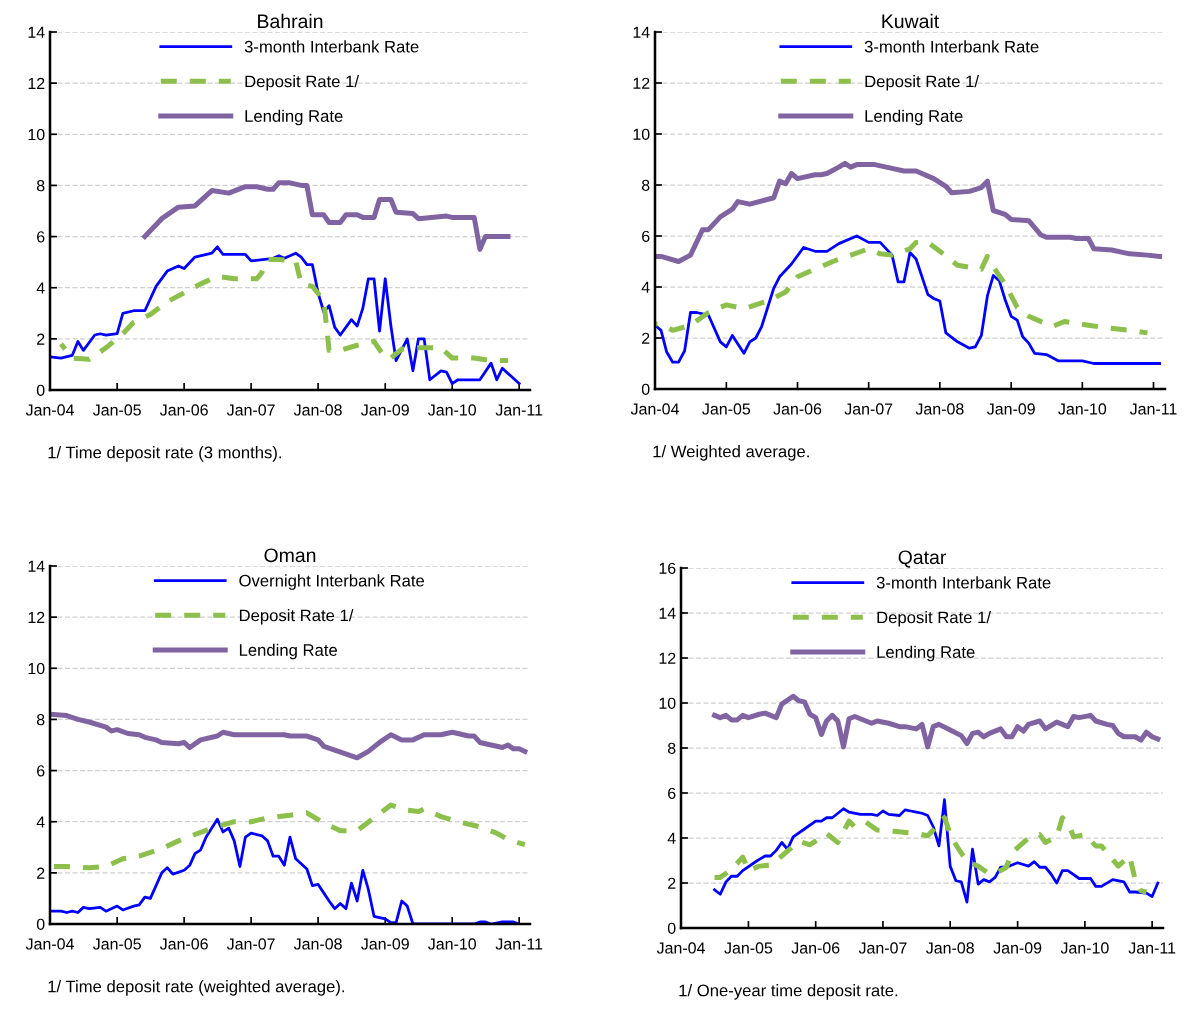 This screenshot has width=1194, height=1009. What do you see at coordinates (667, 568) in the screenshot?
I see `y-tick-label: 16` at bounding box center [667, 568].